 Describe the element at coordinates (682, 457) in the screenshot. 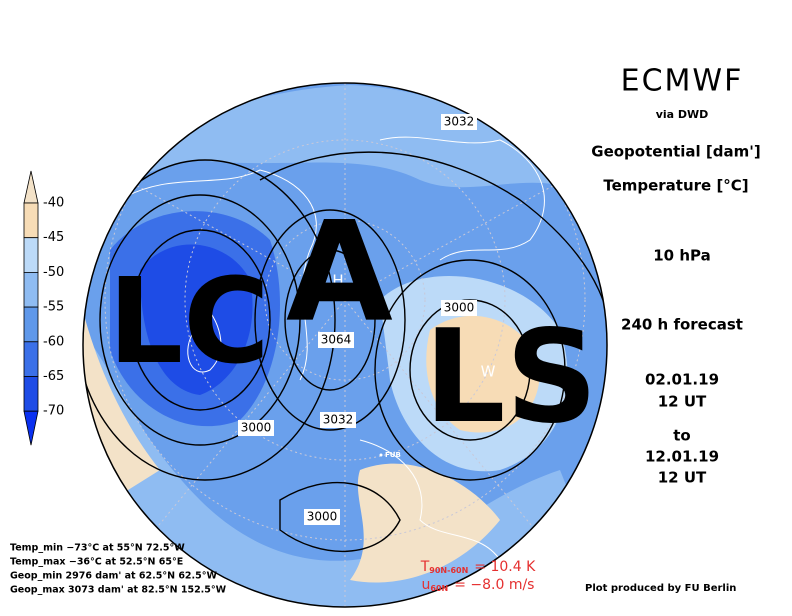

I see `end-date: 12.01.19` at that location.